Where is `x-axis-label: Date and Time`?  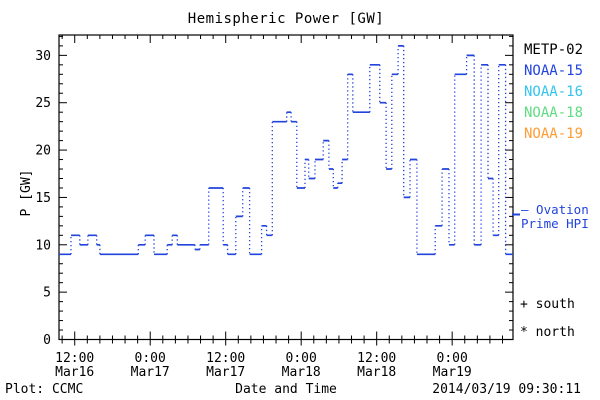
x-axis-label: Date and Time is located at coordinates (286, 389).